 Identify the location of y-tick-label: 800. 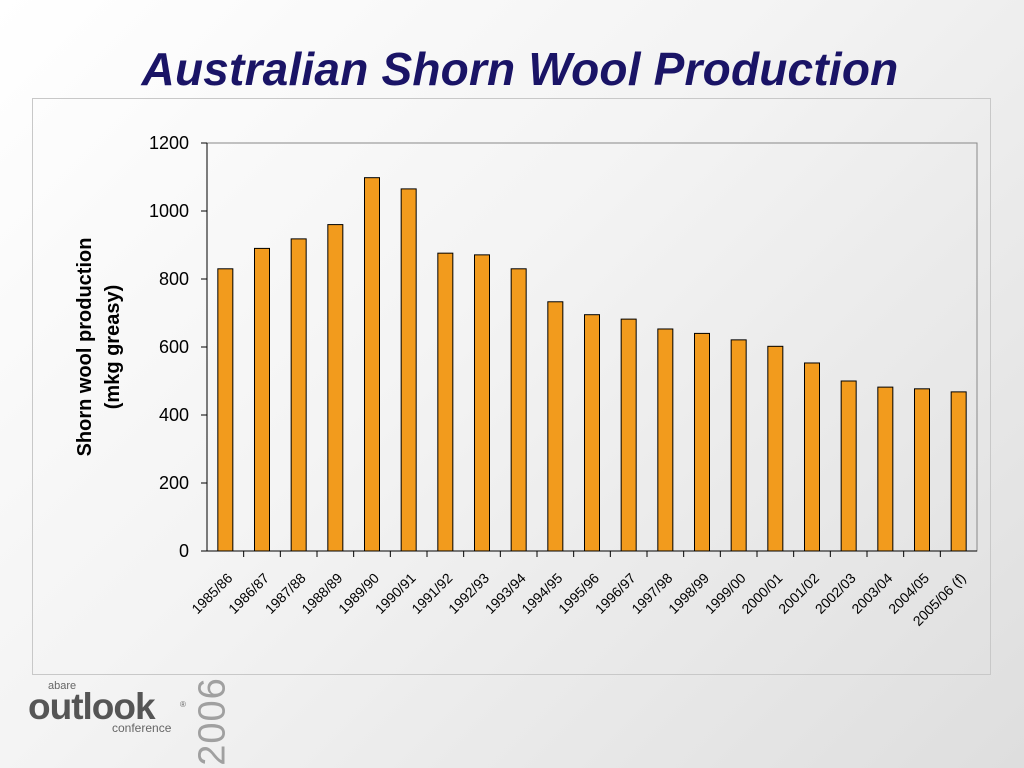
(174, 279).